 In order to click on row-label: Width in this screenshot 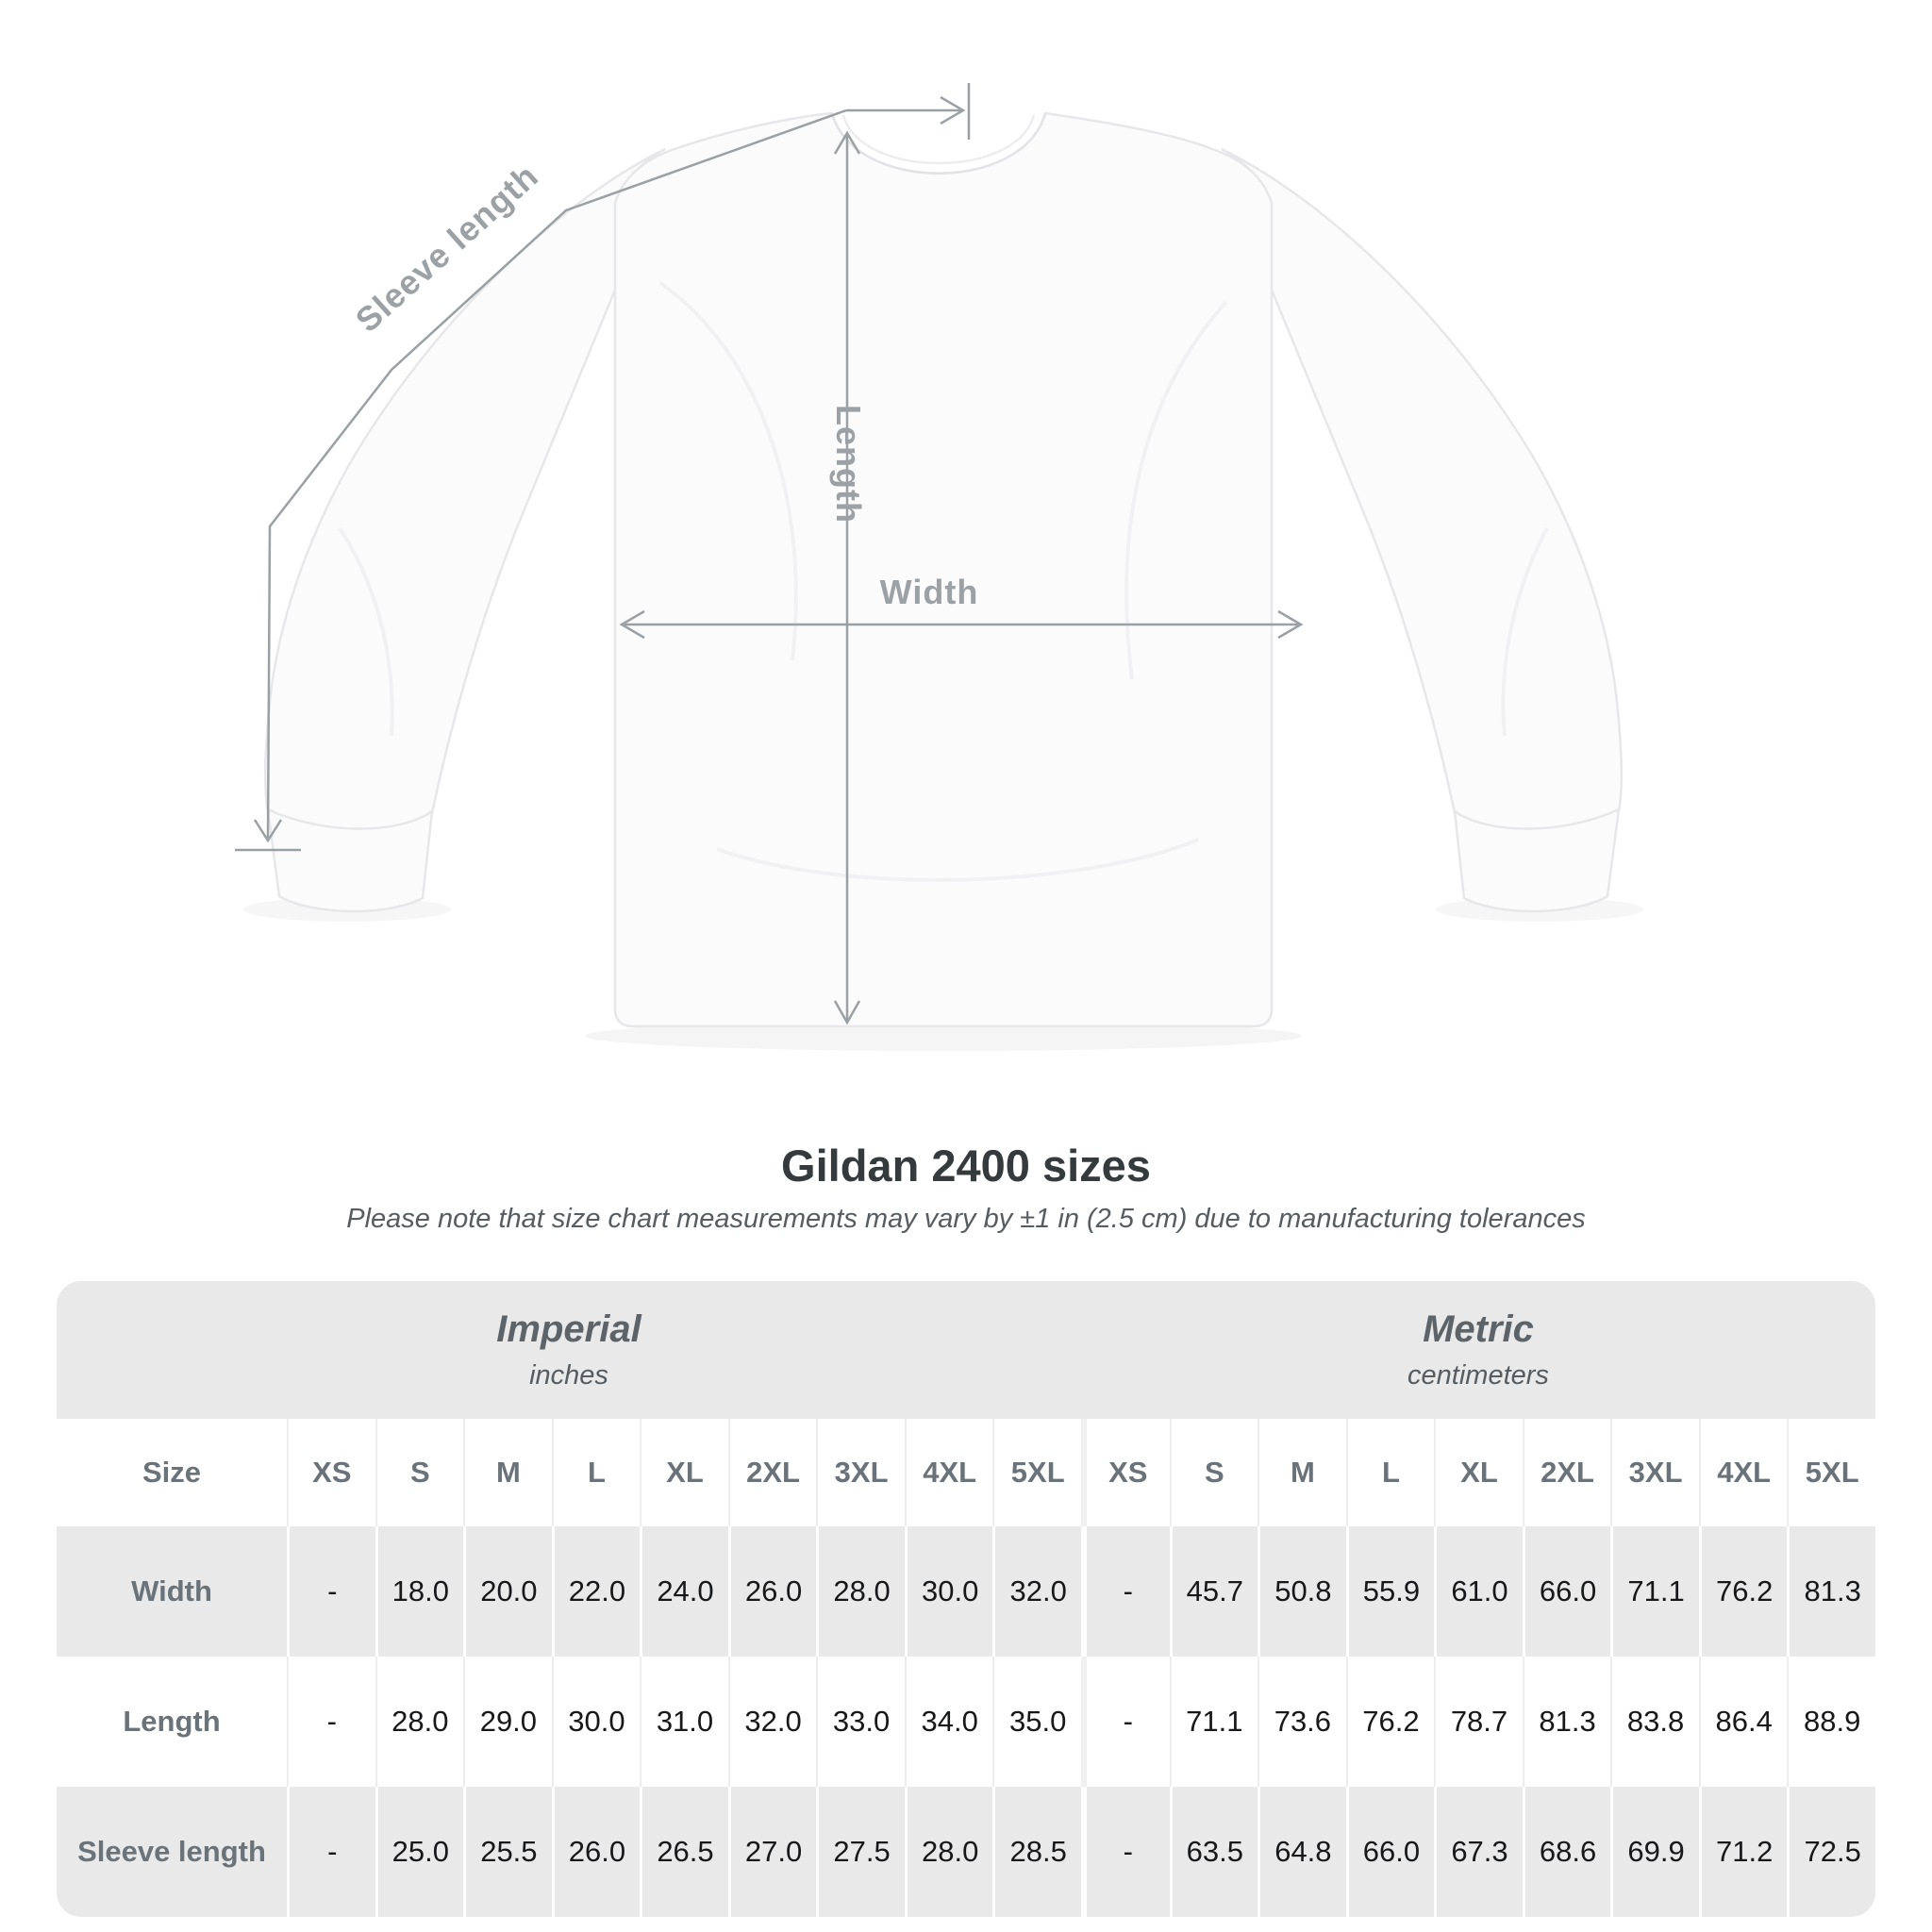, I will do `click(171, 1591)`.